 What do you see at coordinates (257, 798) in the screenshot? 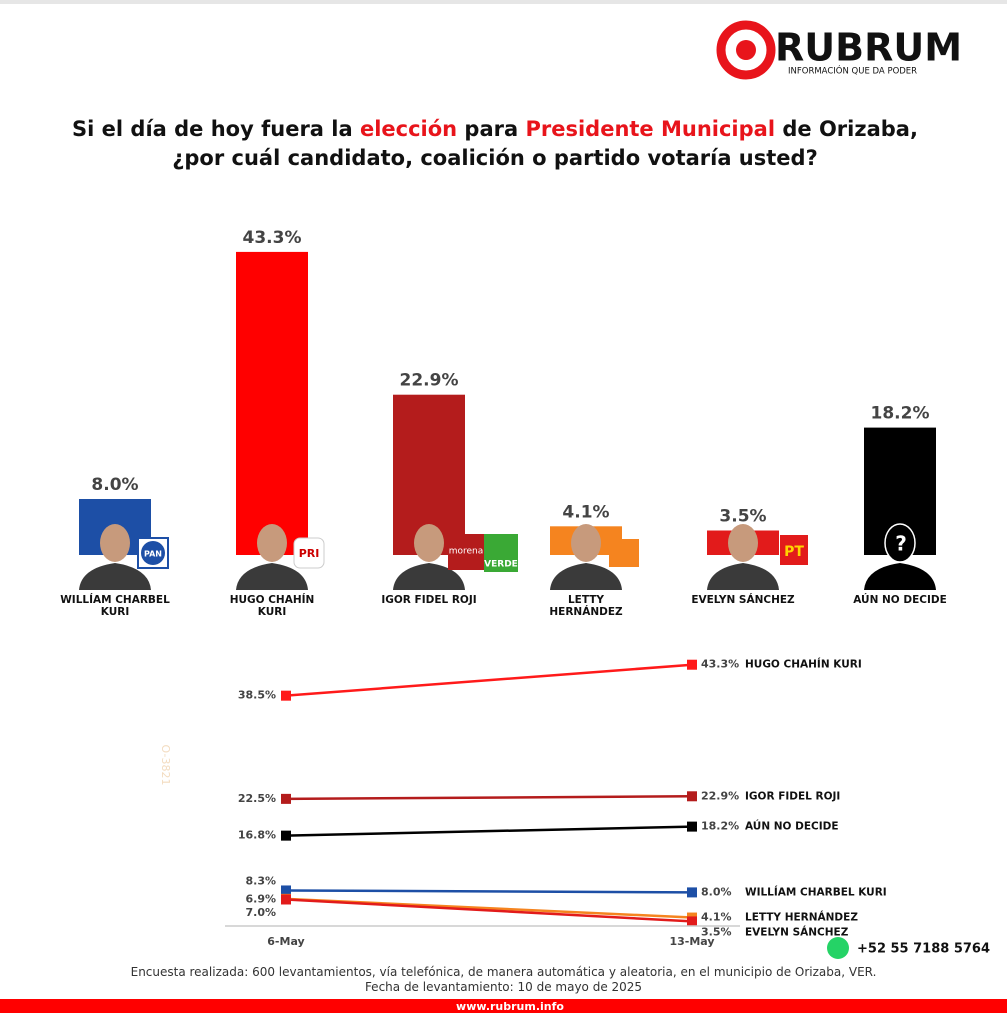
I see `value-label: 22.5%` at bounding box center [257, 798].